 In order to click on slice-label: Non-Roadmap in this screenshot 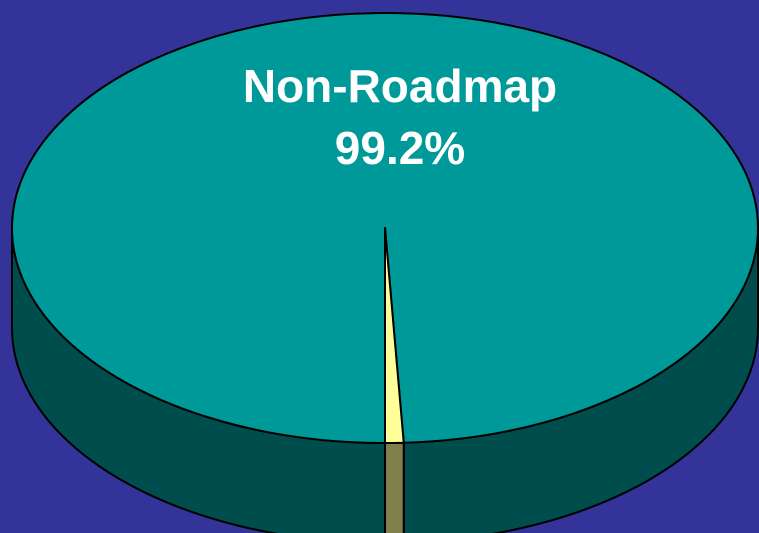, I will do `click(400, 86)`.